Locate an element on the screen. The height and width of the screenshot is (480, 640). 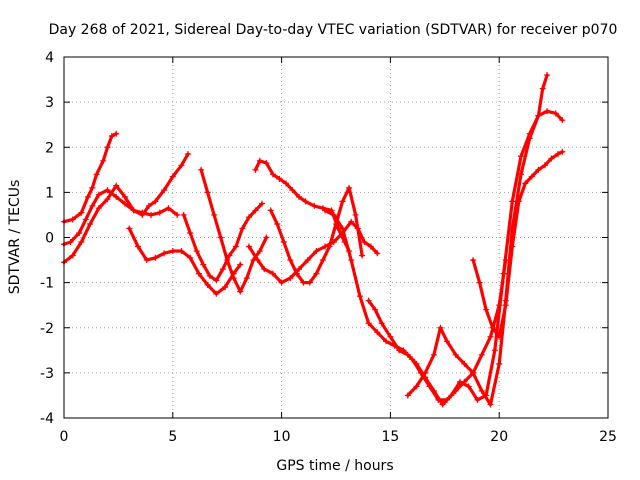
y-tick-label: -3 is located at coordinates (47, 374).